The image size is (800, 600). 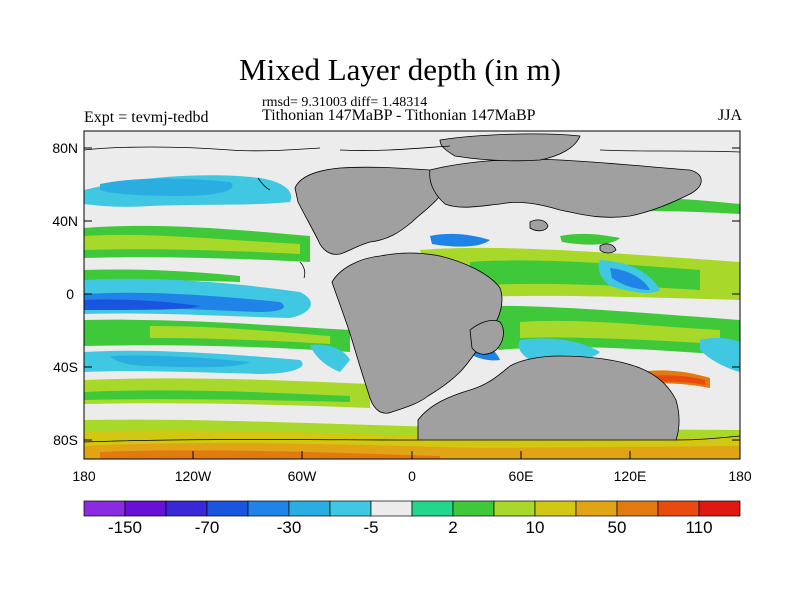 What do you see at coordinates (65, 367) in the screenshot?
I see `lat-label-40s: 40S` at bounding box center [65, 367].